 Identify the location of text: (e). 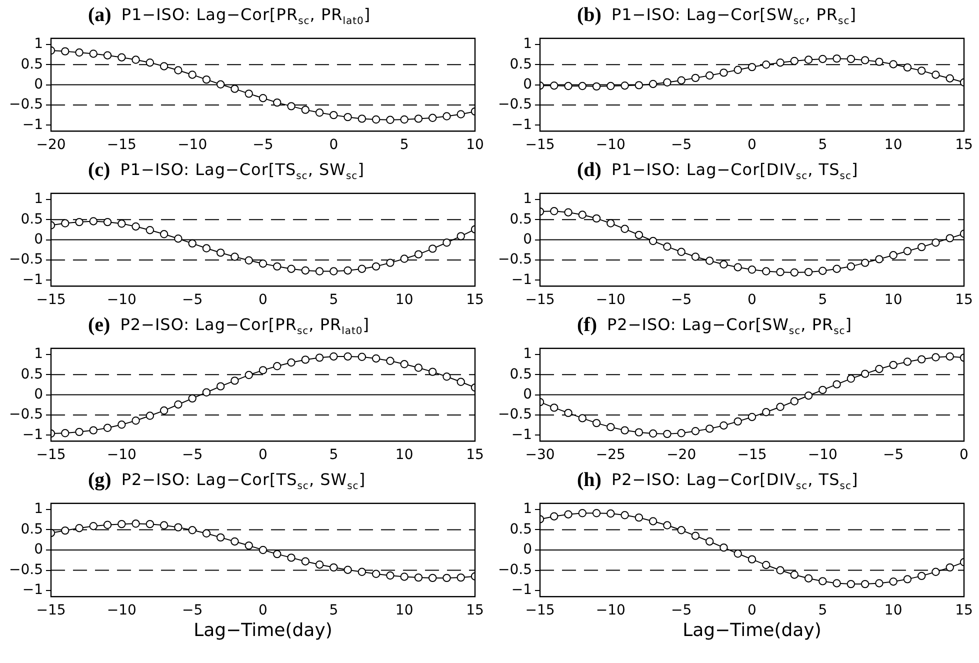
(99, 325).